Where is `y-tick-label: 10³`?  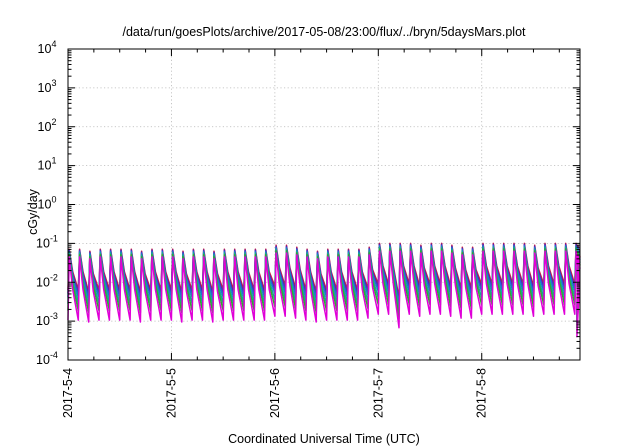 y-tick-label: 10³ is located at coordinates (47, 86).